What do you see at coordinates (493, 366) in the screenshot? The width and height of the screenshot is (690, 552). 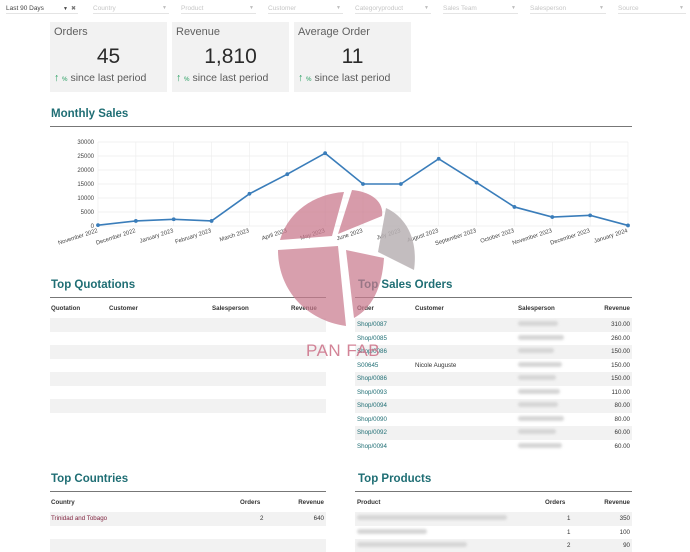 I see `table-row: S00645 Nicole Auguste 150.00` at bounding box center [493, 366].